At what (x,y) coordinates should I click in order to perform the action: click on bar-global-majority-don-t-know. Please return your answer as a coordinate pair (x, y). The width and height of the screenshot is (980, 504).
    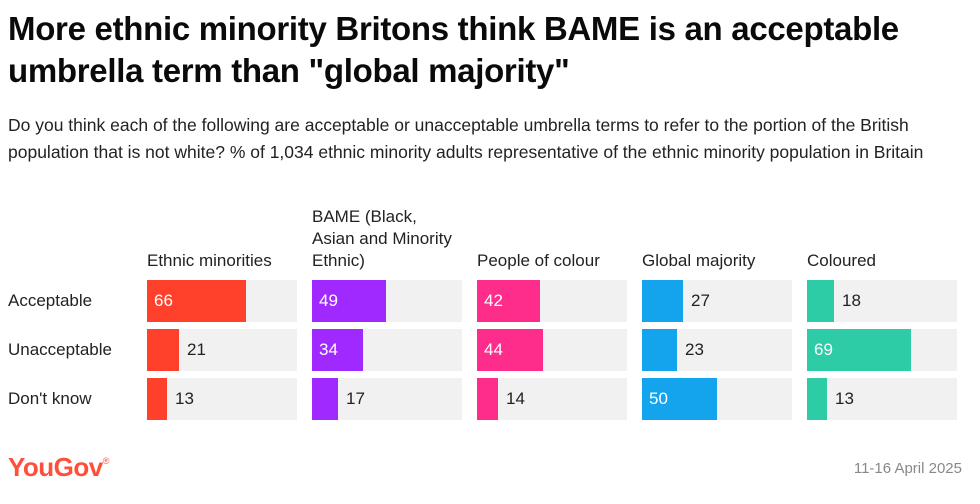
    Looking at the image, I should click on (679, 399).